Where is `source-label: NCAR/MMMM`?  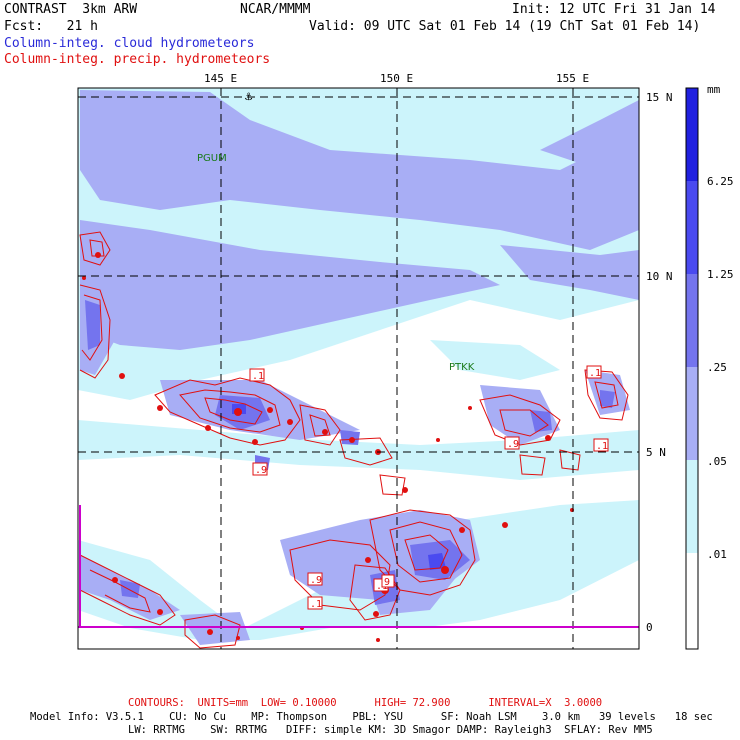
source-label: NCAR/MMMM is located at coordinates (275, 9).